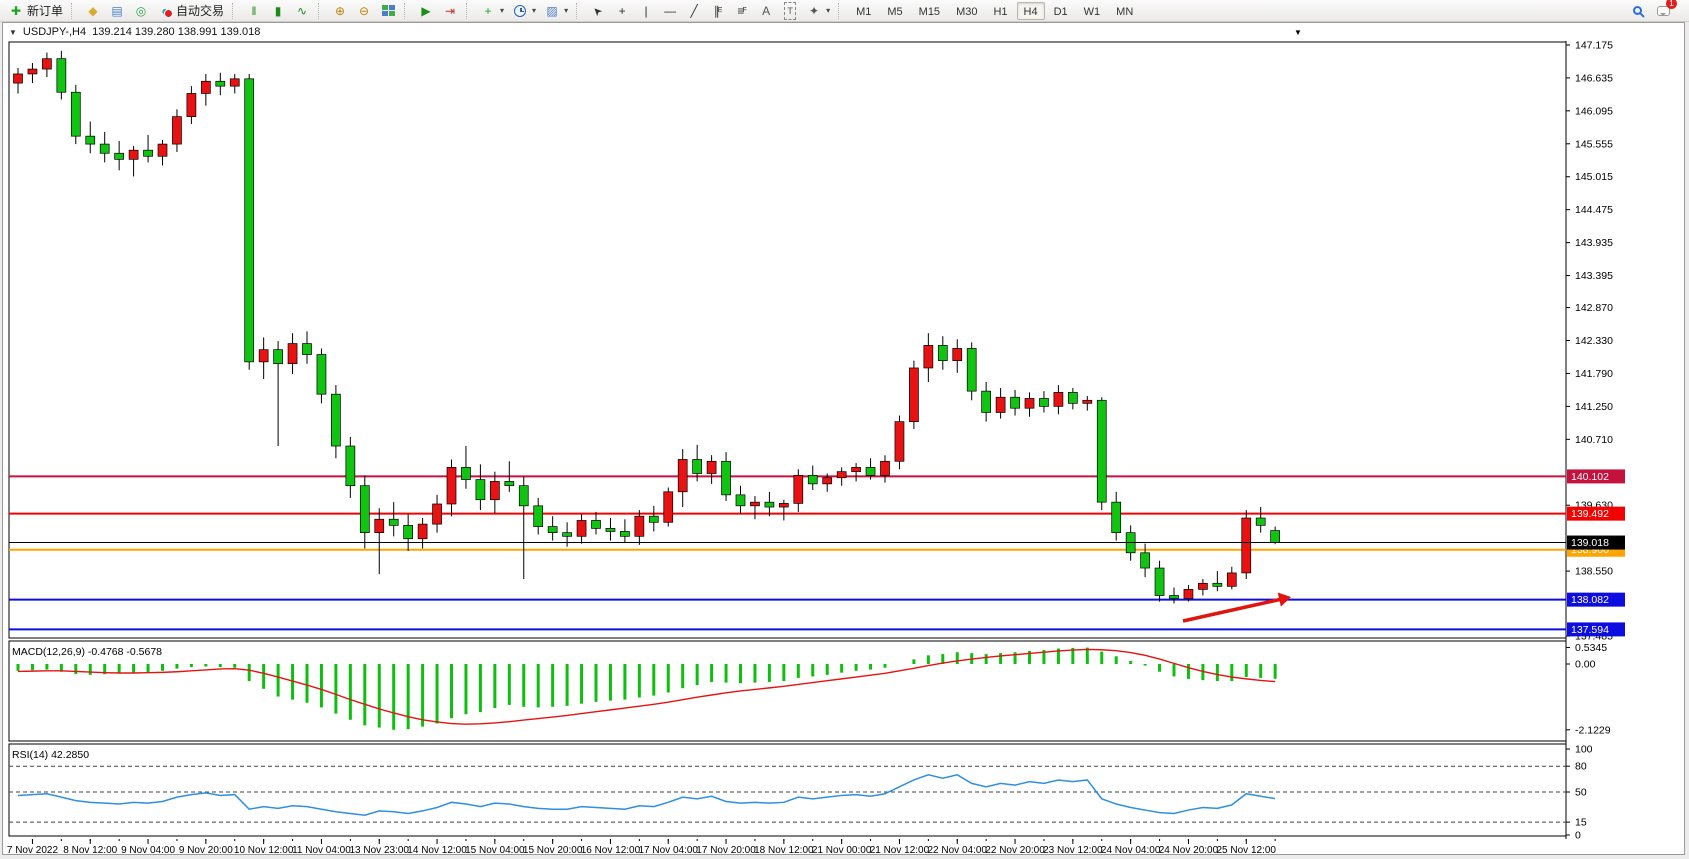  I want to click on rsi-panel, so click(787, 790).